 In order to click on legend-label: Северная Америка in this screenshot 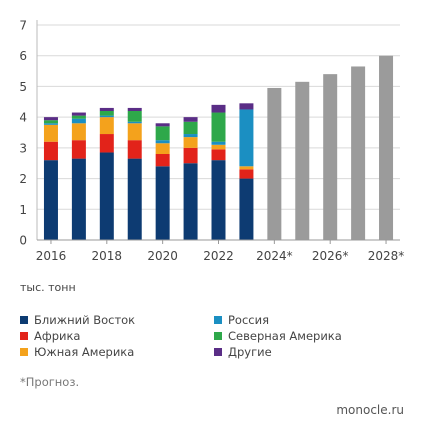, I will do `click(285, 336)`.